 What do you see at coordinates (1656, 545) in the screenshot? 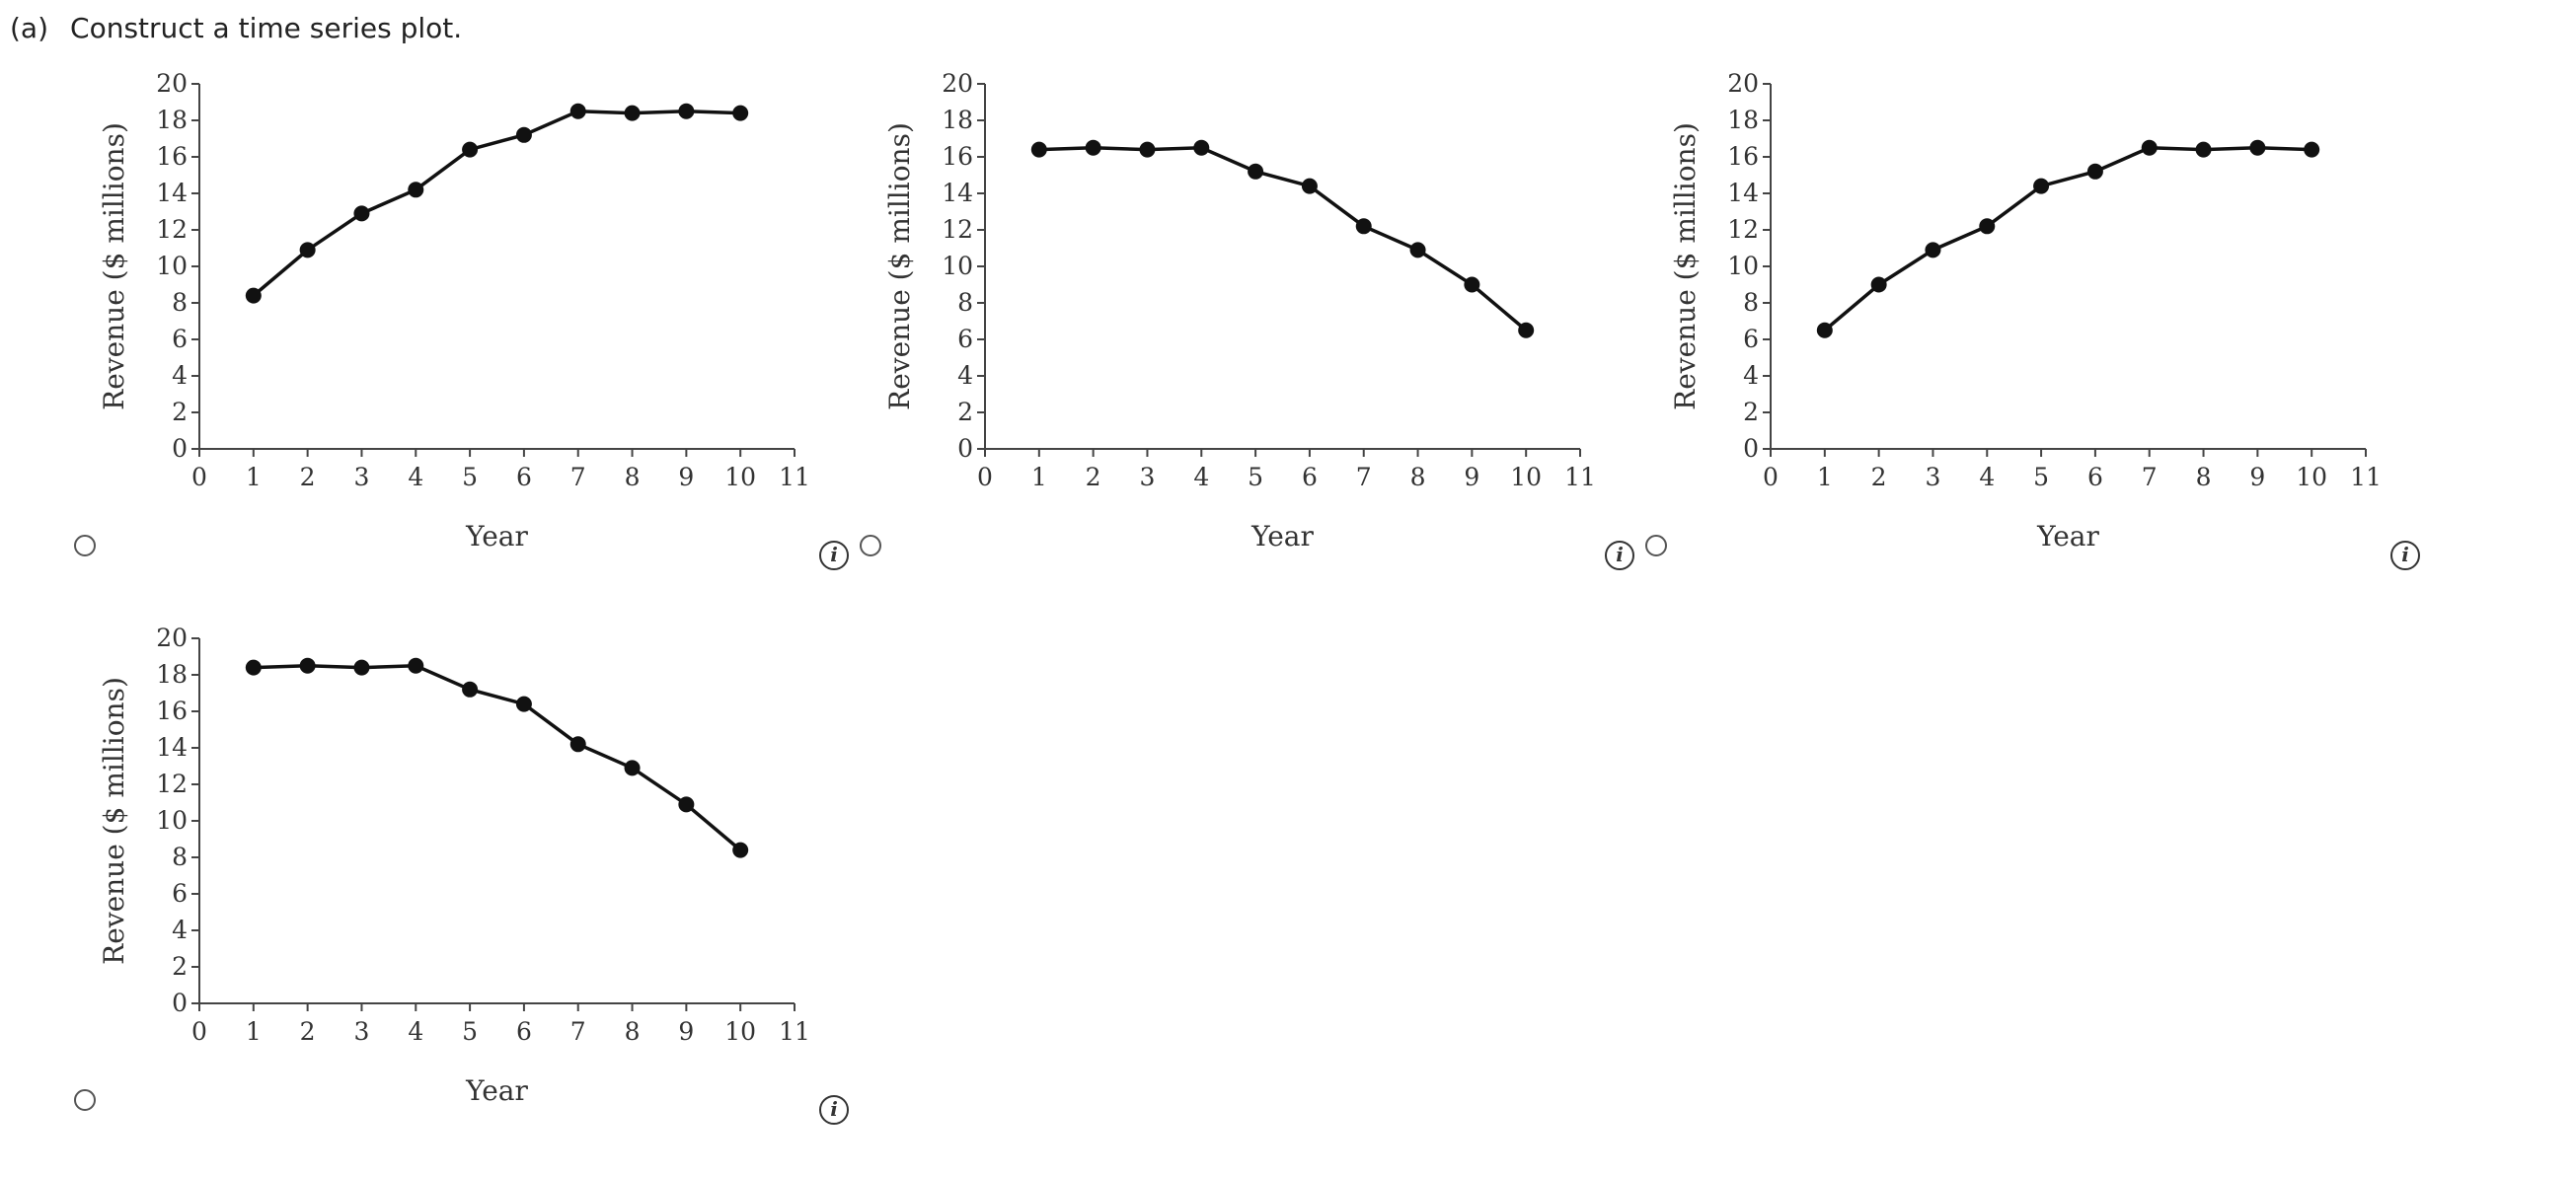
I see `option-c-radio` at bounding box center [1656, 545].